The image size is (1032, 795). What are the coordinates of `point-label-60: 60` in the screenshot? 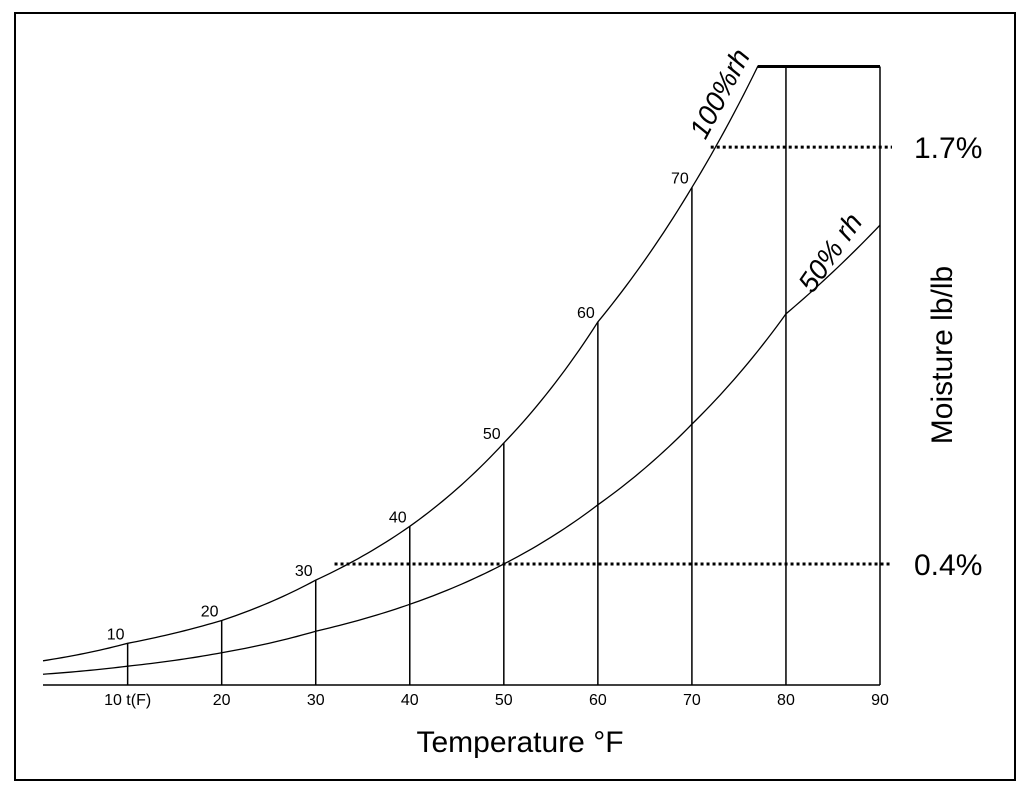 It's located at (586, 313).